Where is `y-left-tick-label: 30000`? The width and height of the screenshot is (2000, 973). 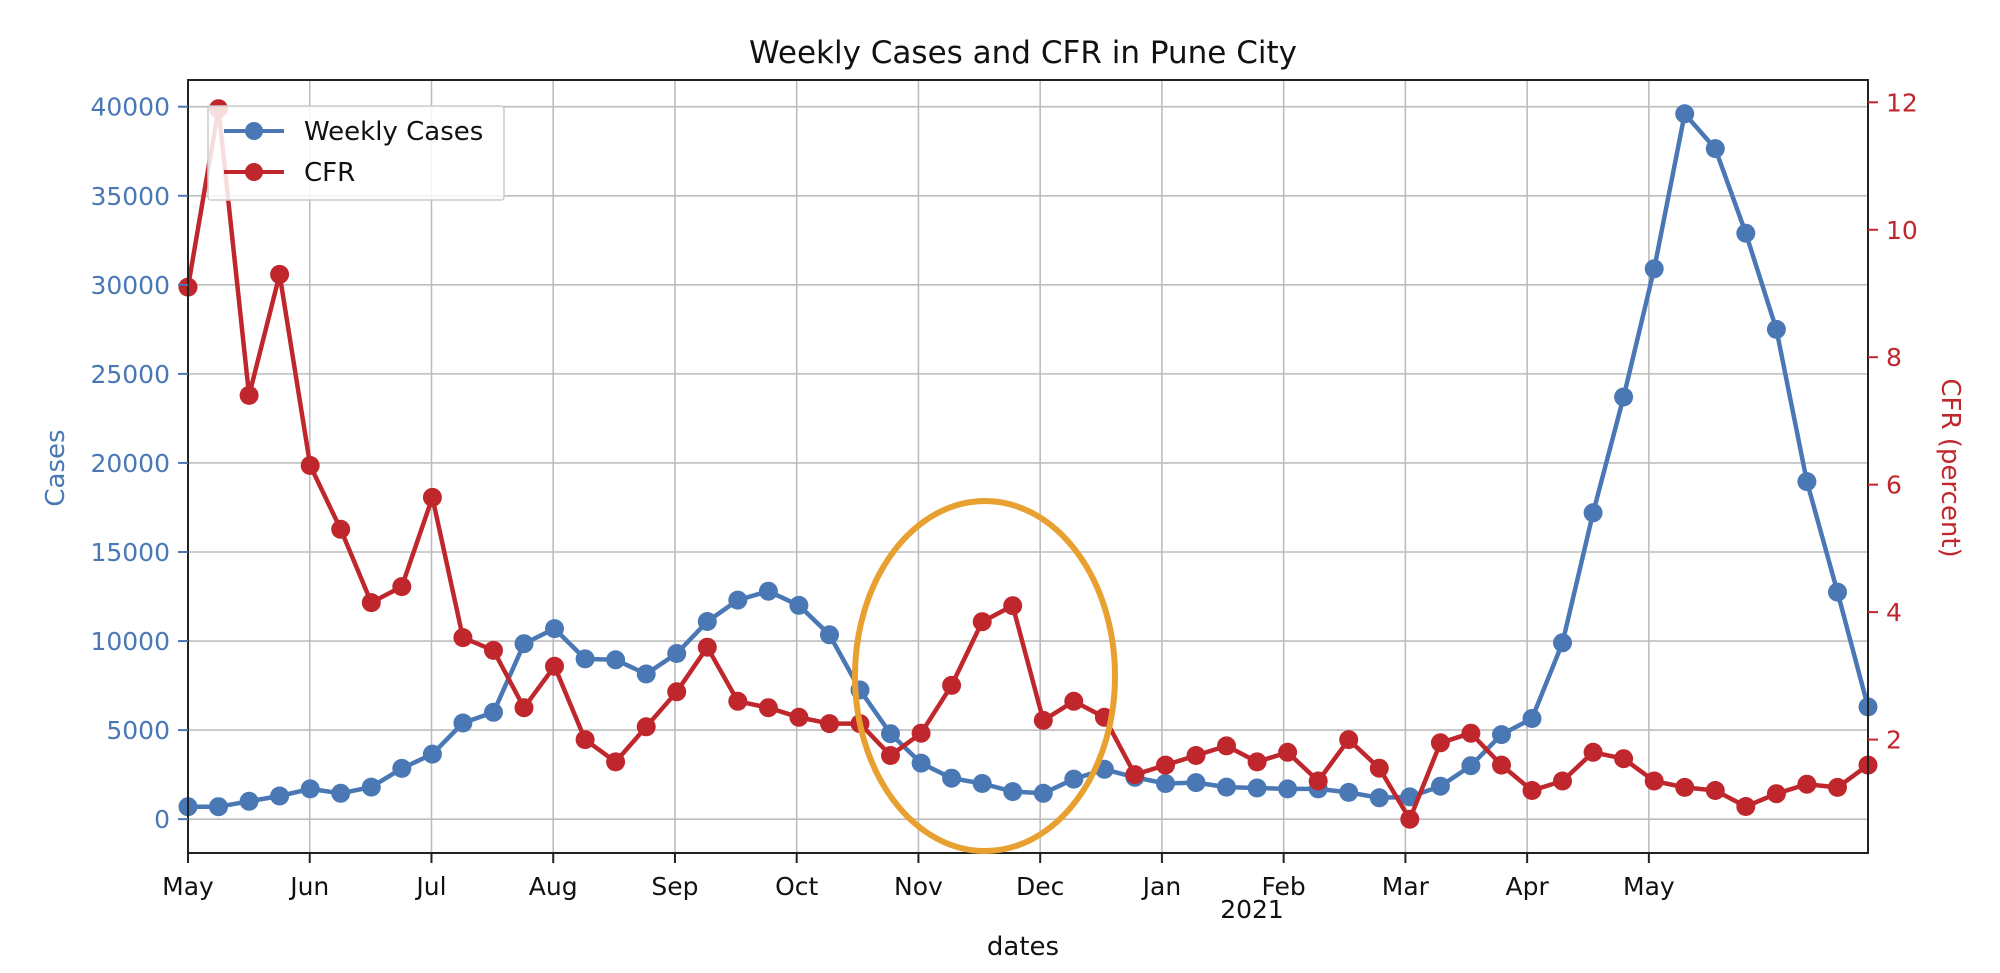 y-left-tick-label: 30000 is located at coordinates (130, 285).